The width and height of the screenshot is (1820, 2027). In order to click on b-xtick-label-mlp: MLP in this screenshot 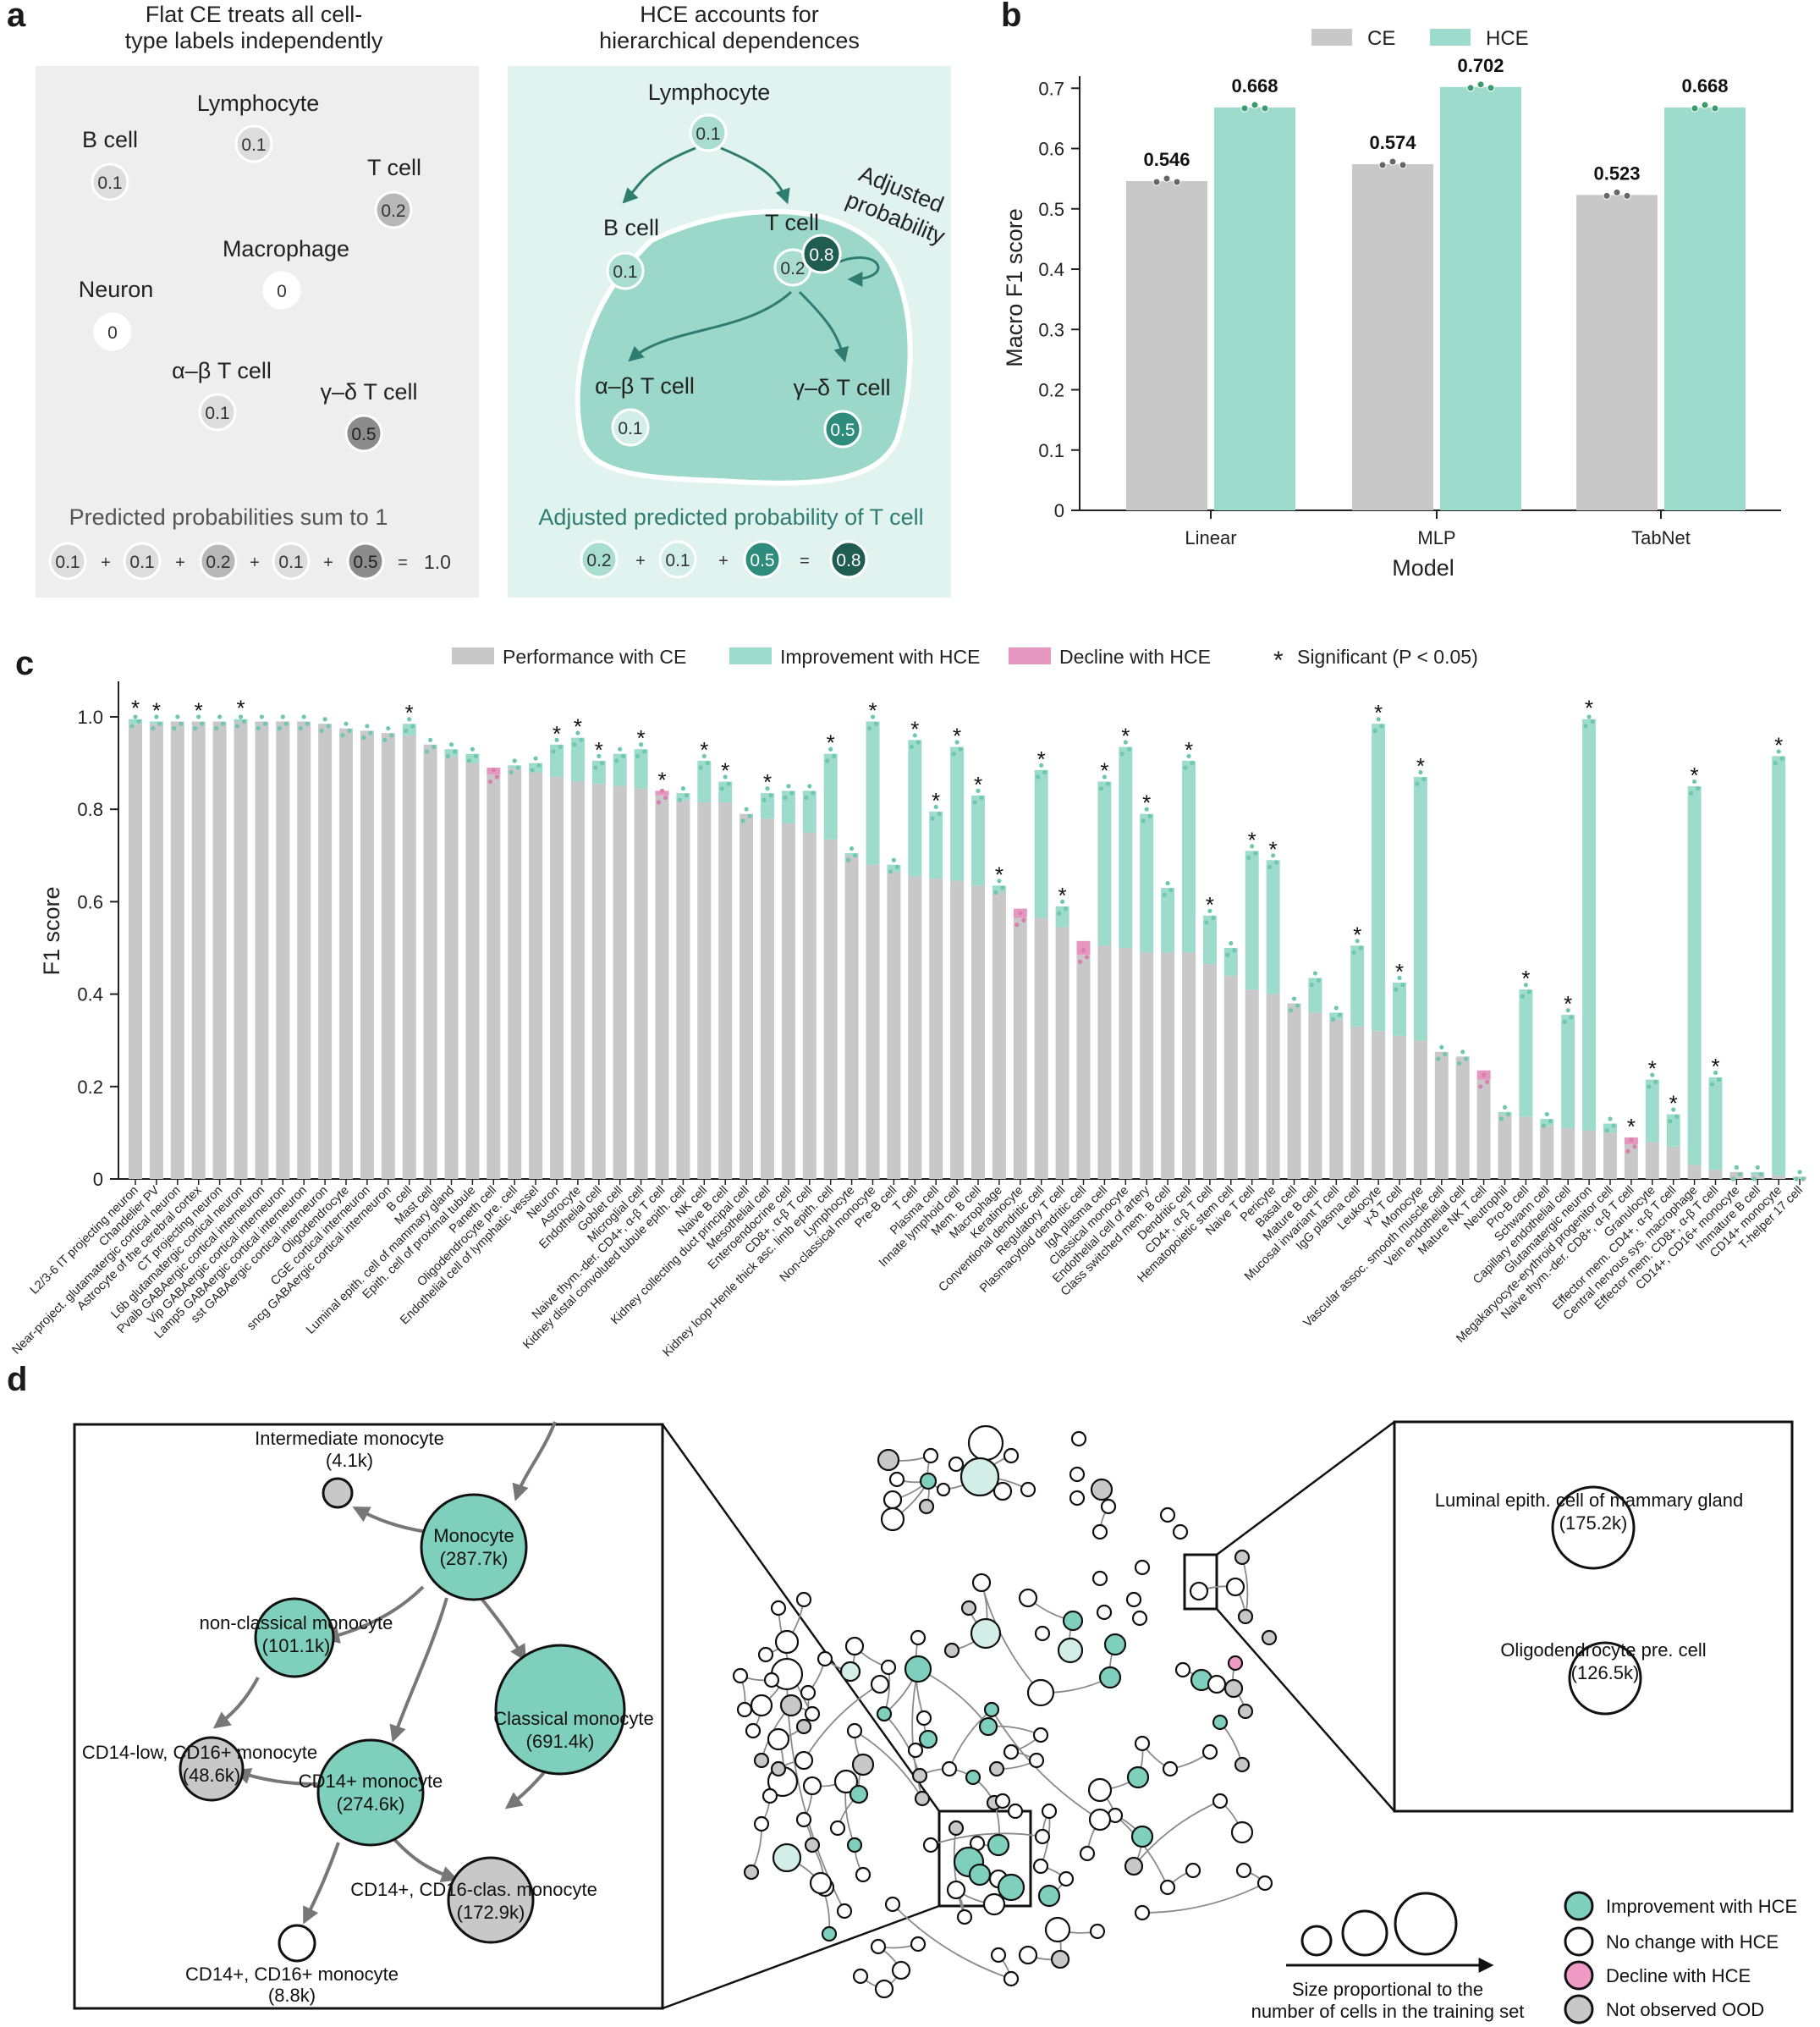, I will do `click(1436, 537)`.